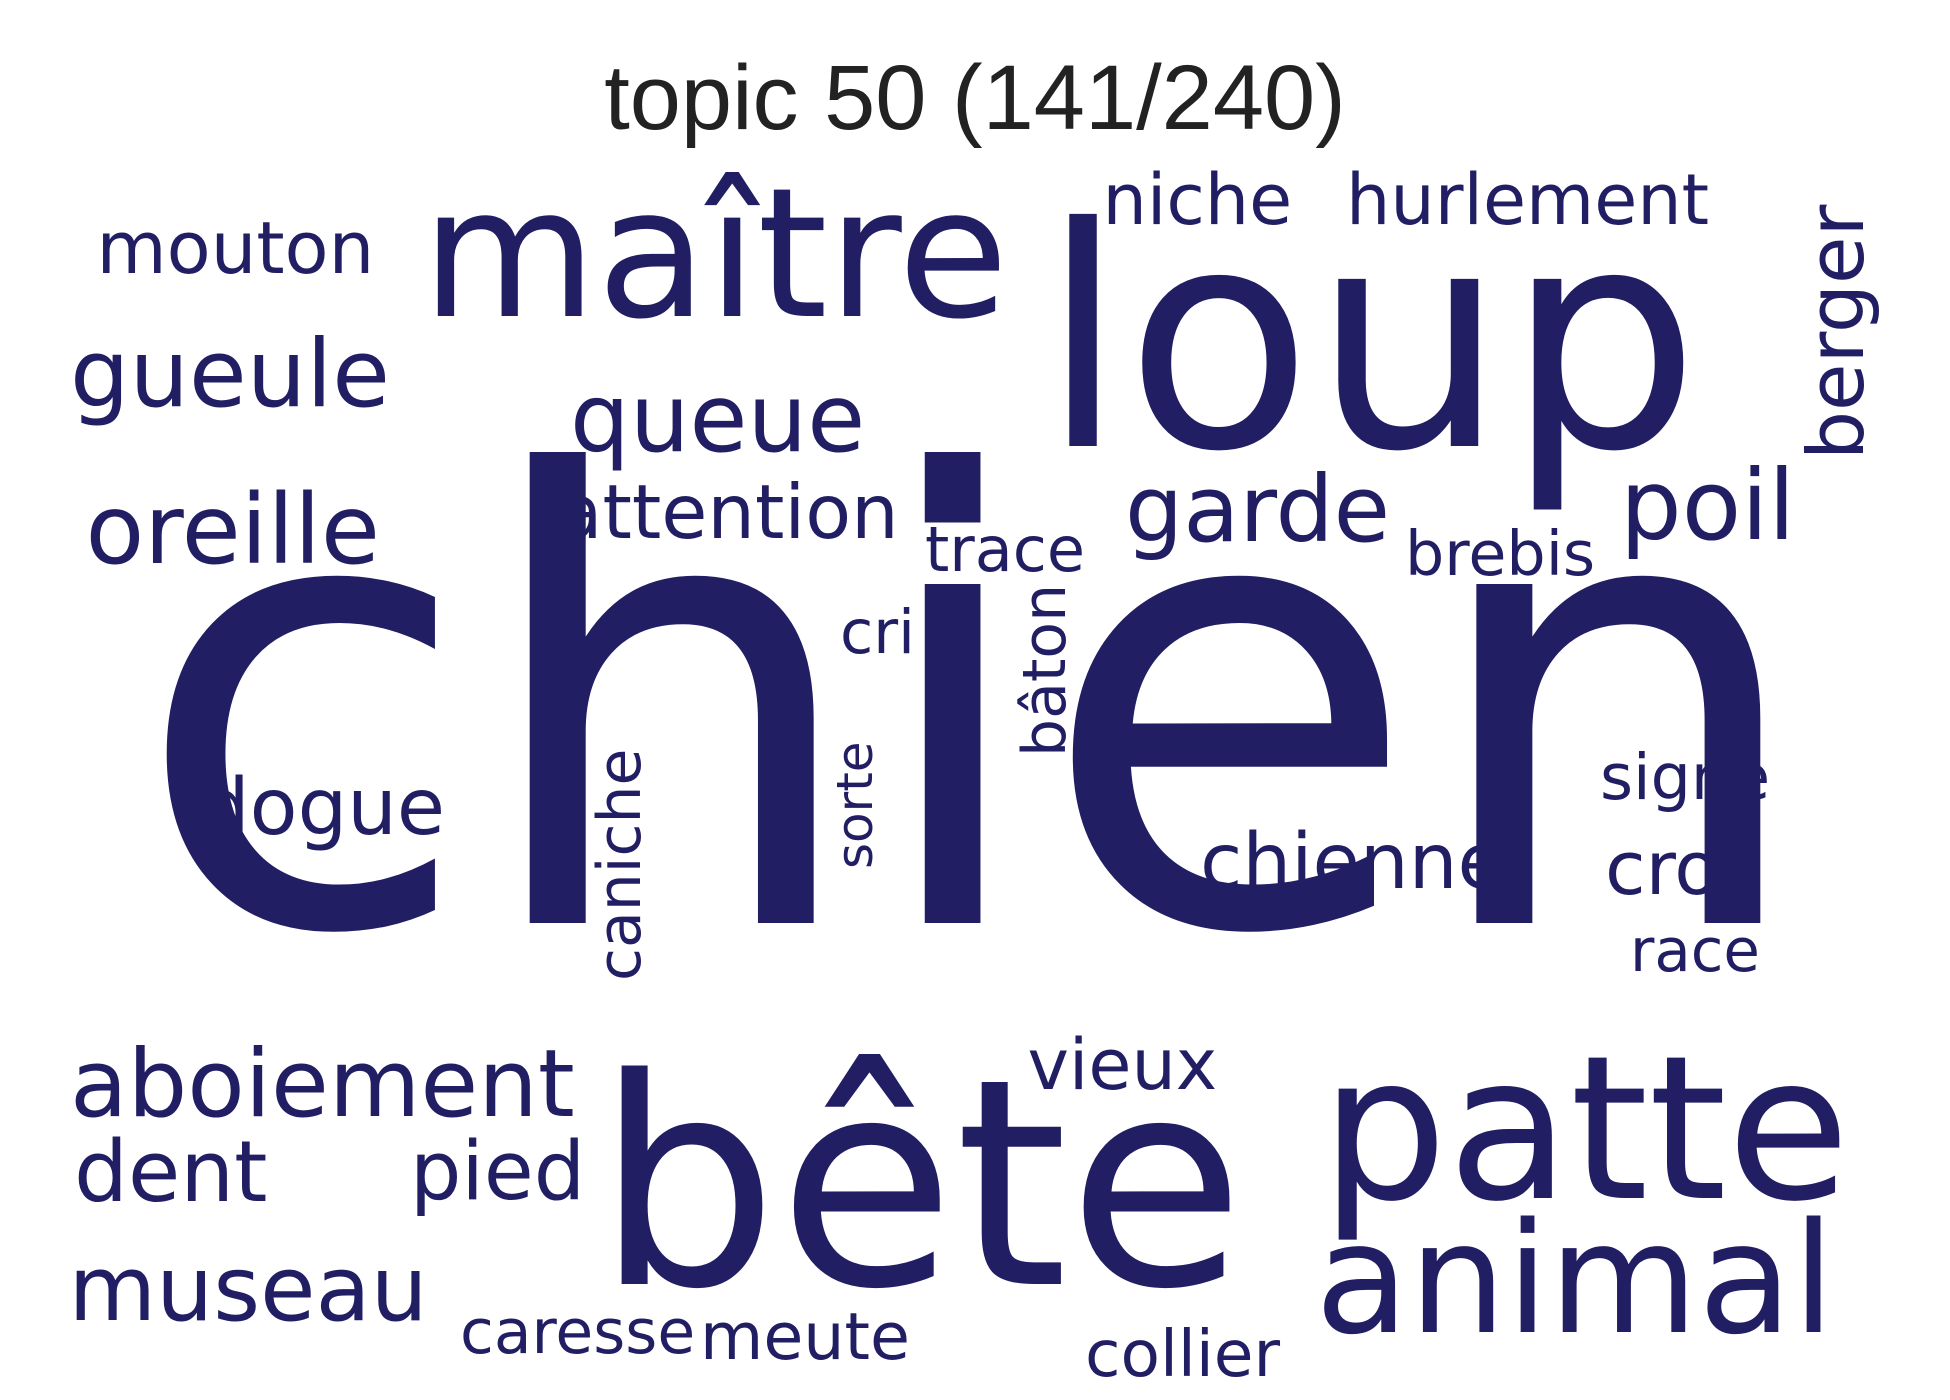  Describe the element at coordinates (1695, 950) in the screenshot. I see `word-26: race` at that location.